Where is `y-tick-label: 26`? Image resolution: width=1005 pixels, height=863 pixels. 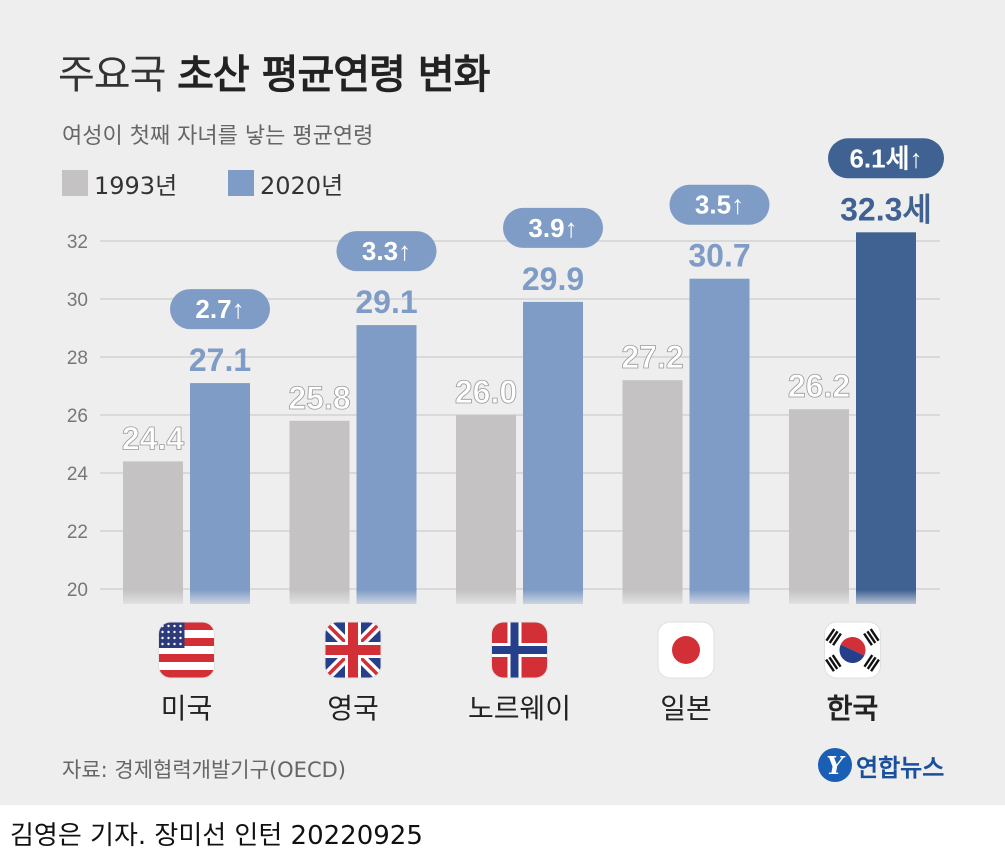 y-tick-label: 26 is located at coordinates (77, 416).